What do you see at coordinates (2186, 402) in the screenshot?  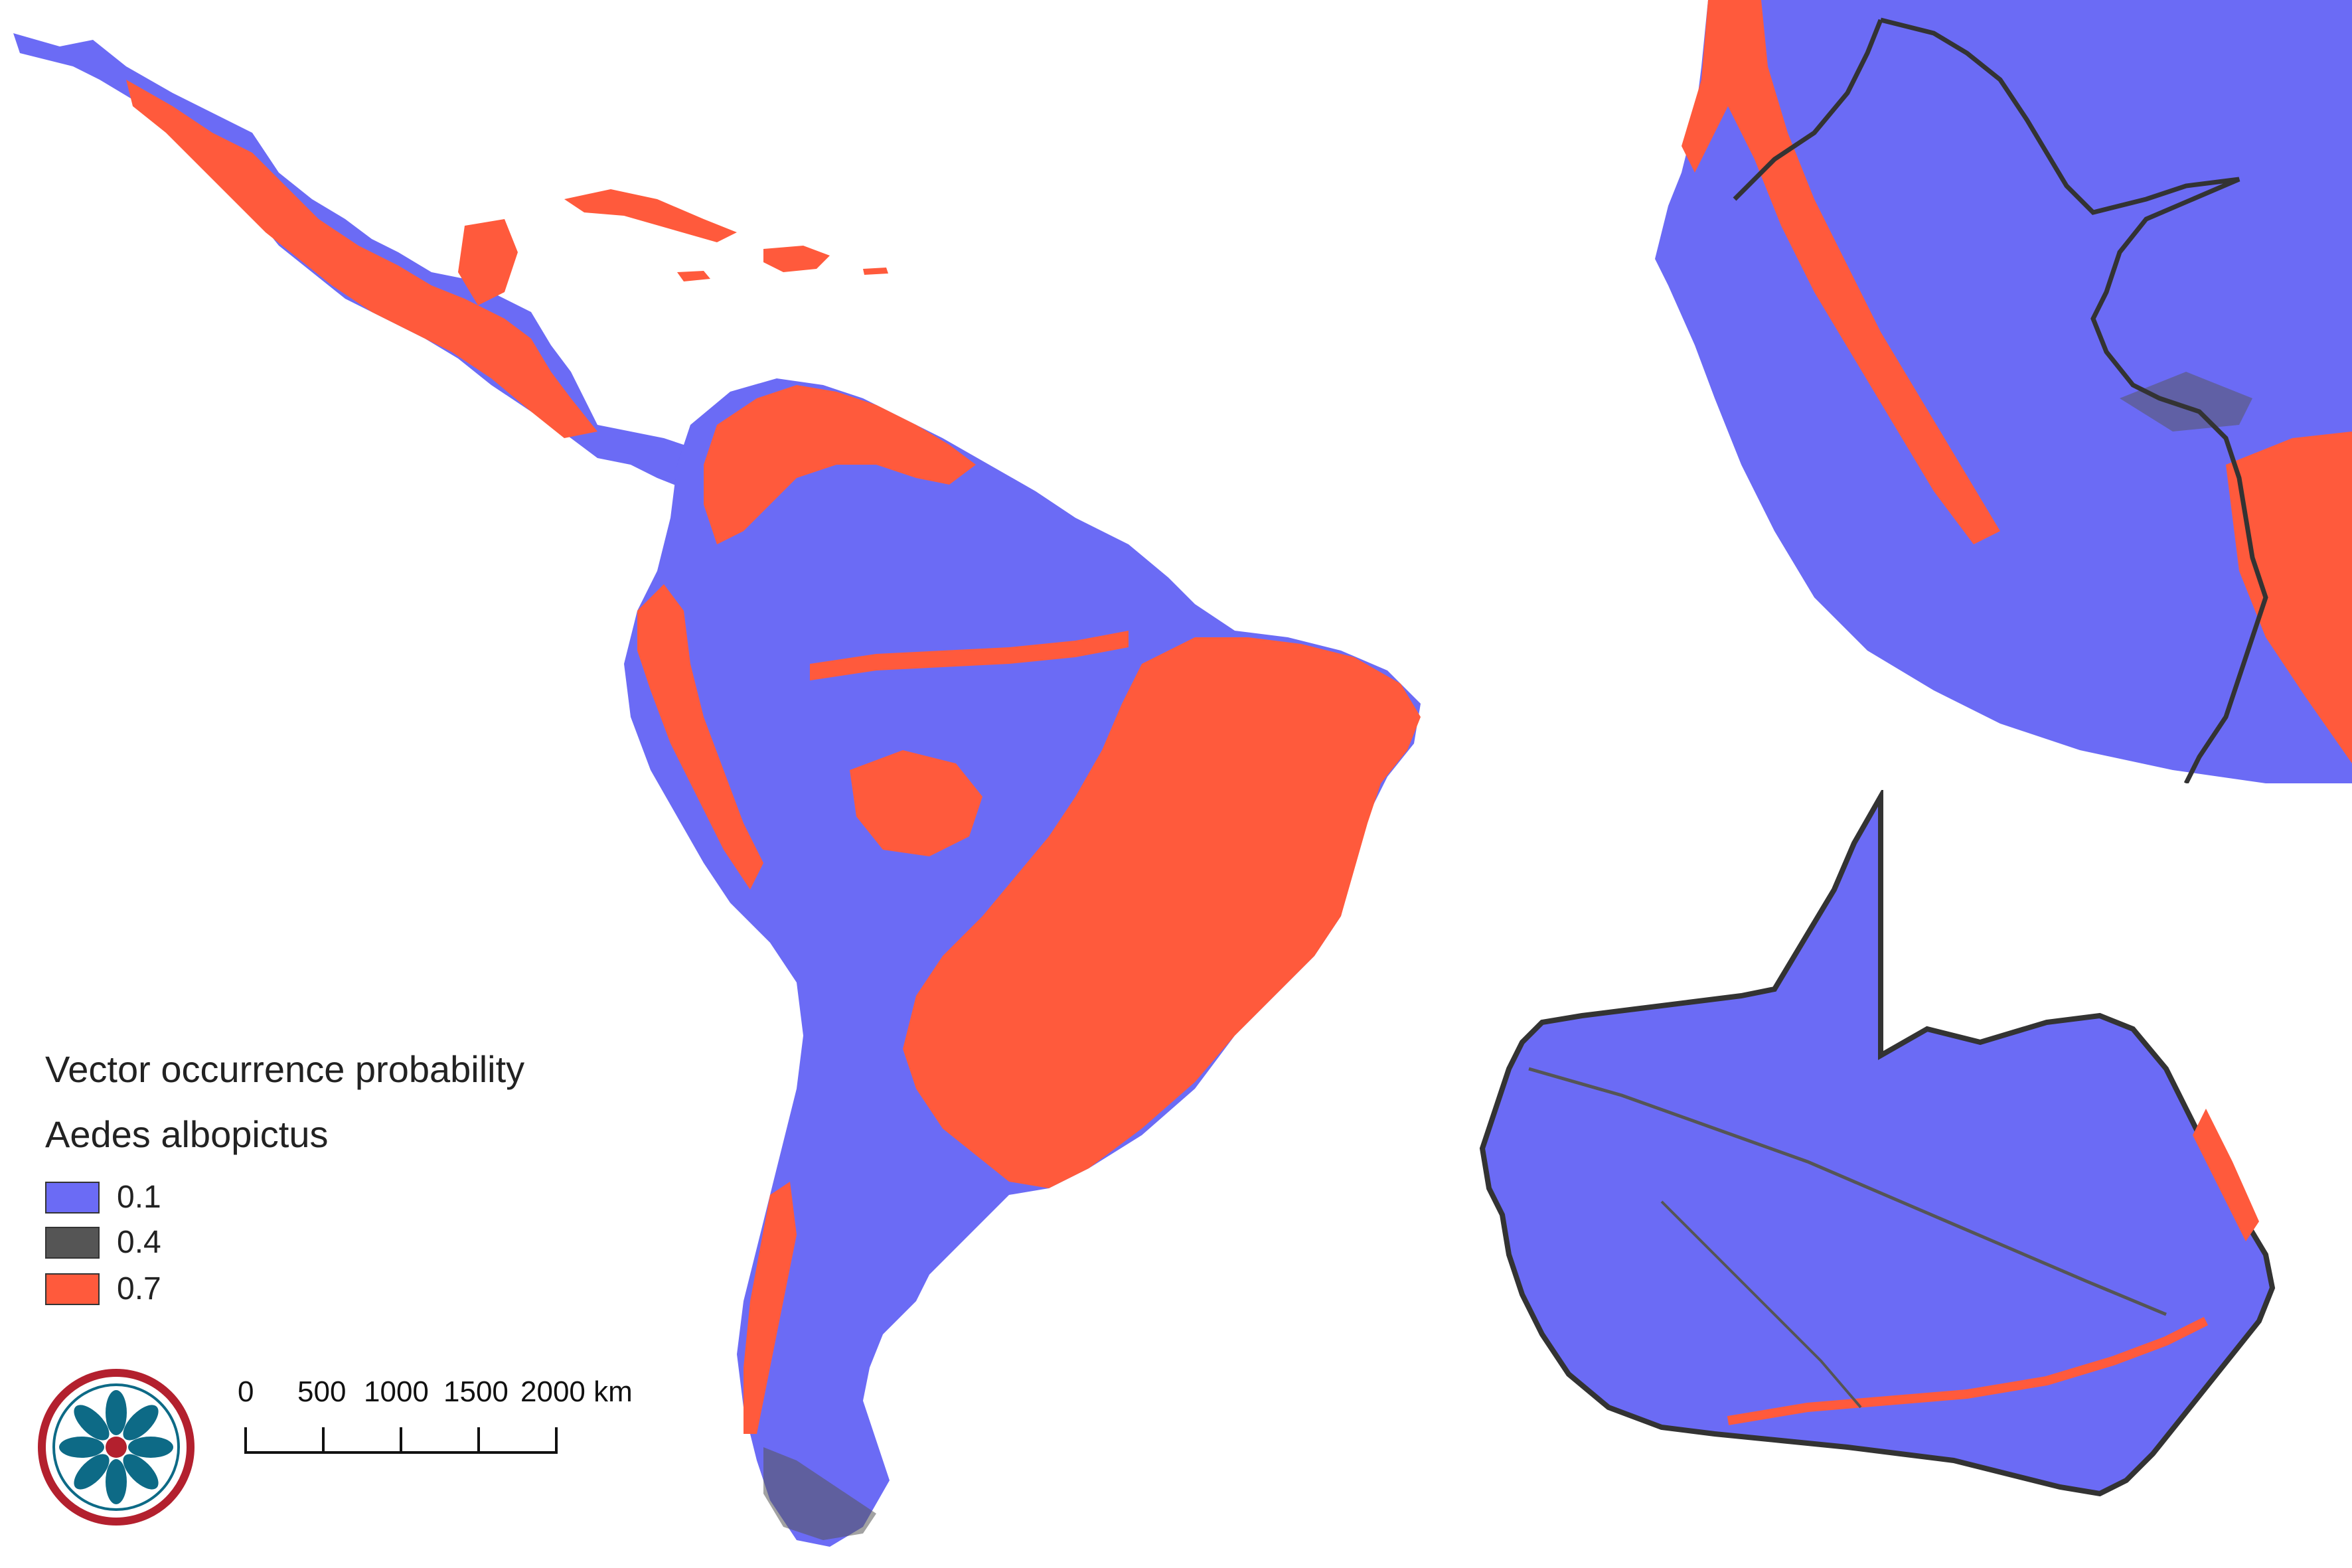 I see `inset-peru-dark-east` at bounding box center [2186, 402].